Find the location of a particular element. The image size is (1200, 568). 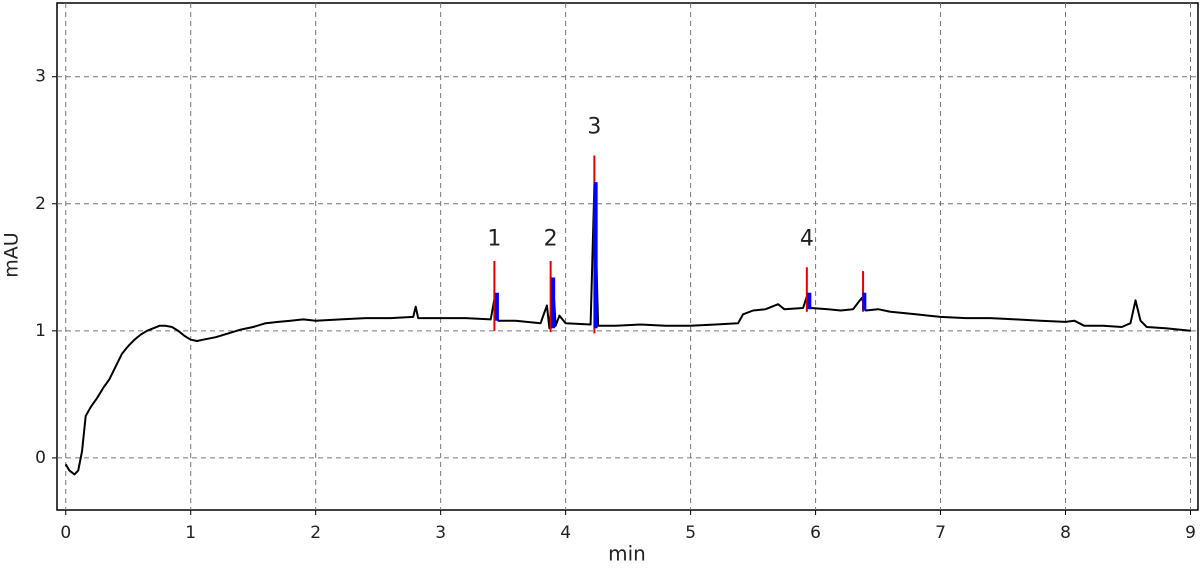

x-tick-label: 1 is located at coordinates (190, 533).